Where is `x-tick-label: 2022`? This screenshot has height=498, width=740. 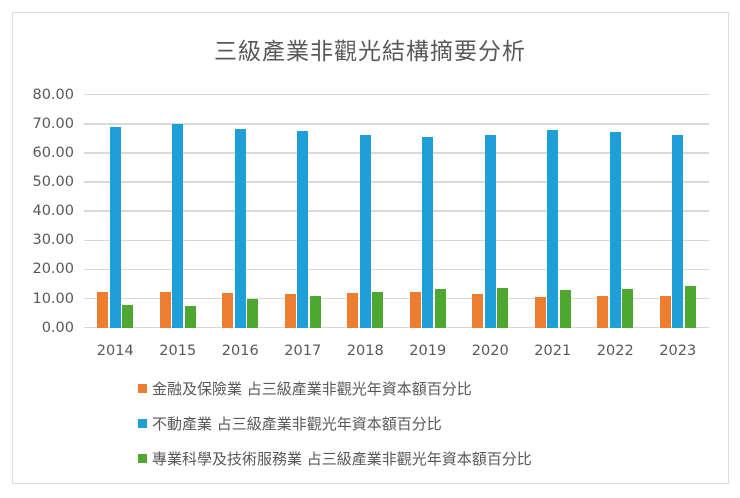
x-tick-label: 2022 is located at coordinates (615, 351).